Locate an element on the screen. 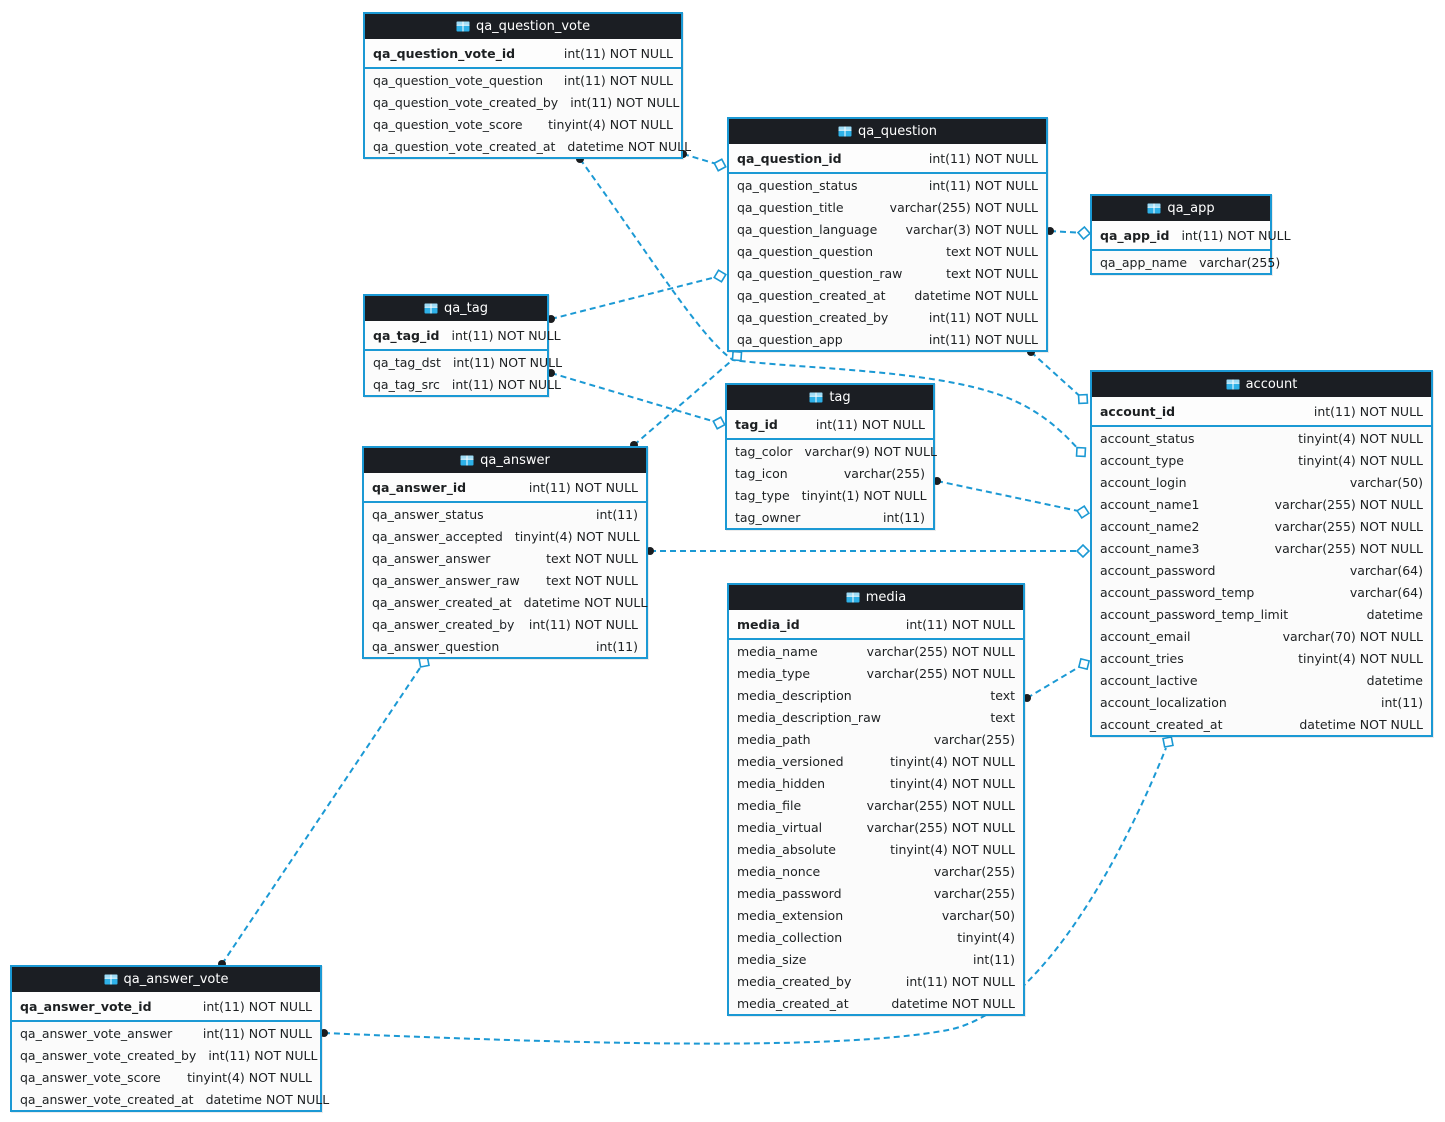 The width and height of the screenshot is (1445, 1122). field-row: media_file varchar(255) NOT NULL is located at coordinates (876, 805).